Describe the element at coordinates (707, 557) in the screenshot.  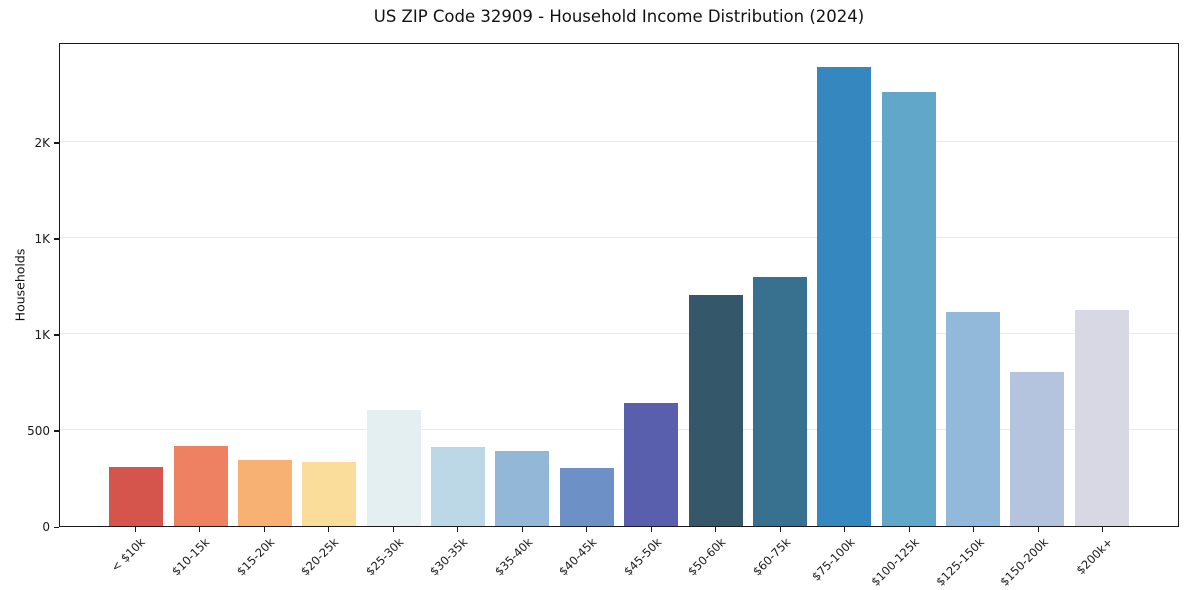
I see `x-tick-label: $50-60k` at that location.